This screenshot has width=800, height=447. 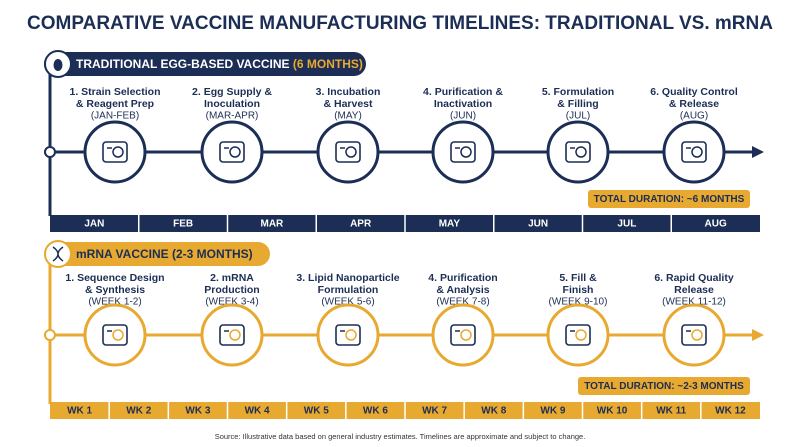 I want to click on step-title: & Release, so click(x=694, y=104).